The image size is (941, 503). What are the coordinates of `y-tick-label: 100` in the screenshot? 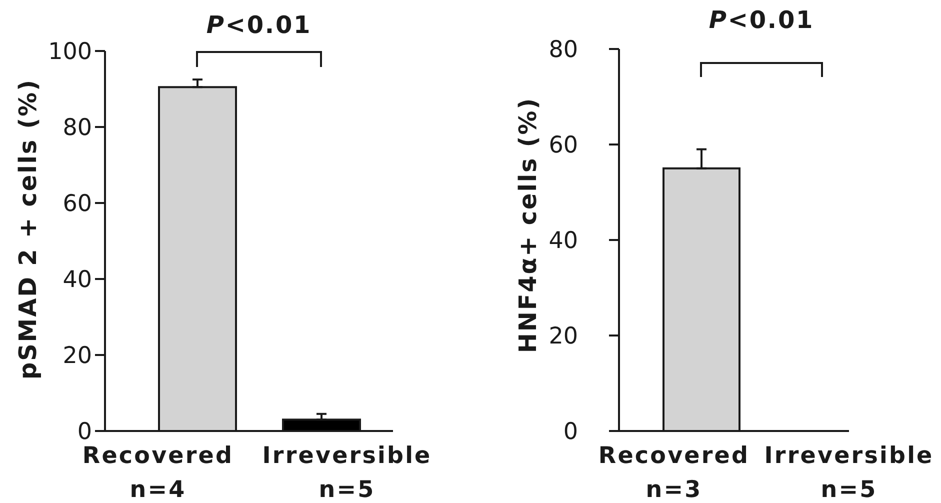 It's located at (70, 52).